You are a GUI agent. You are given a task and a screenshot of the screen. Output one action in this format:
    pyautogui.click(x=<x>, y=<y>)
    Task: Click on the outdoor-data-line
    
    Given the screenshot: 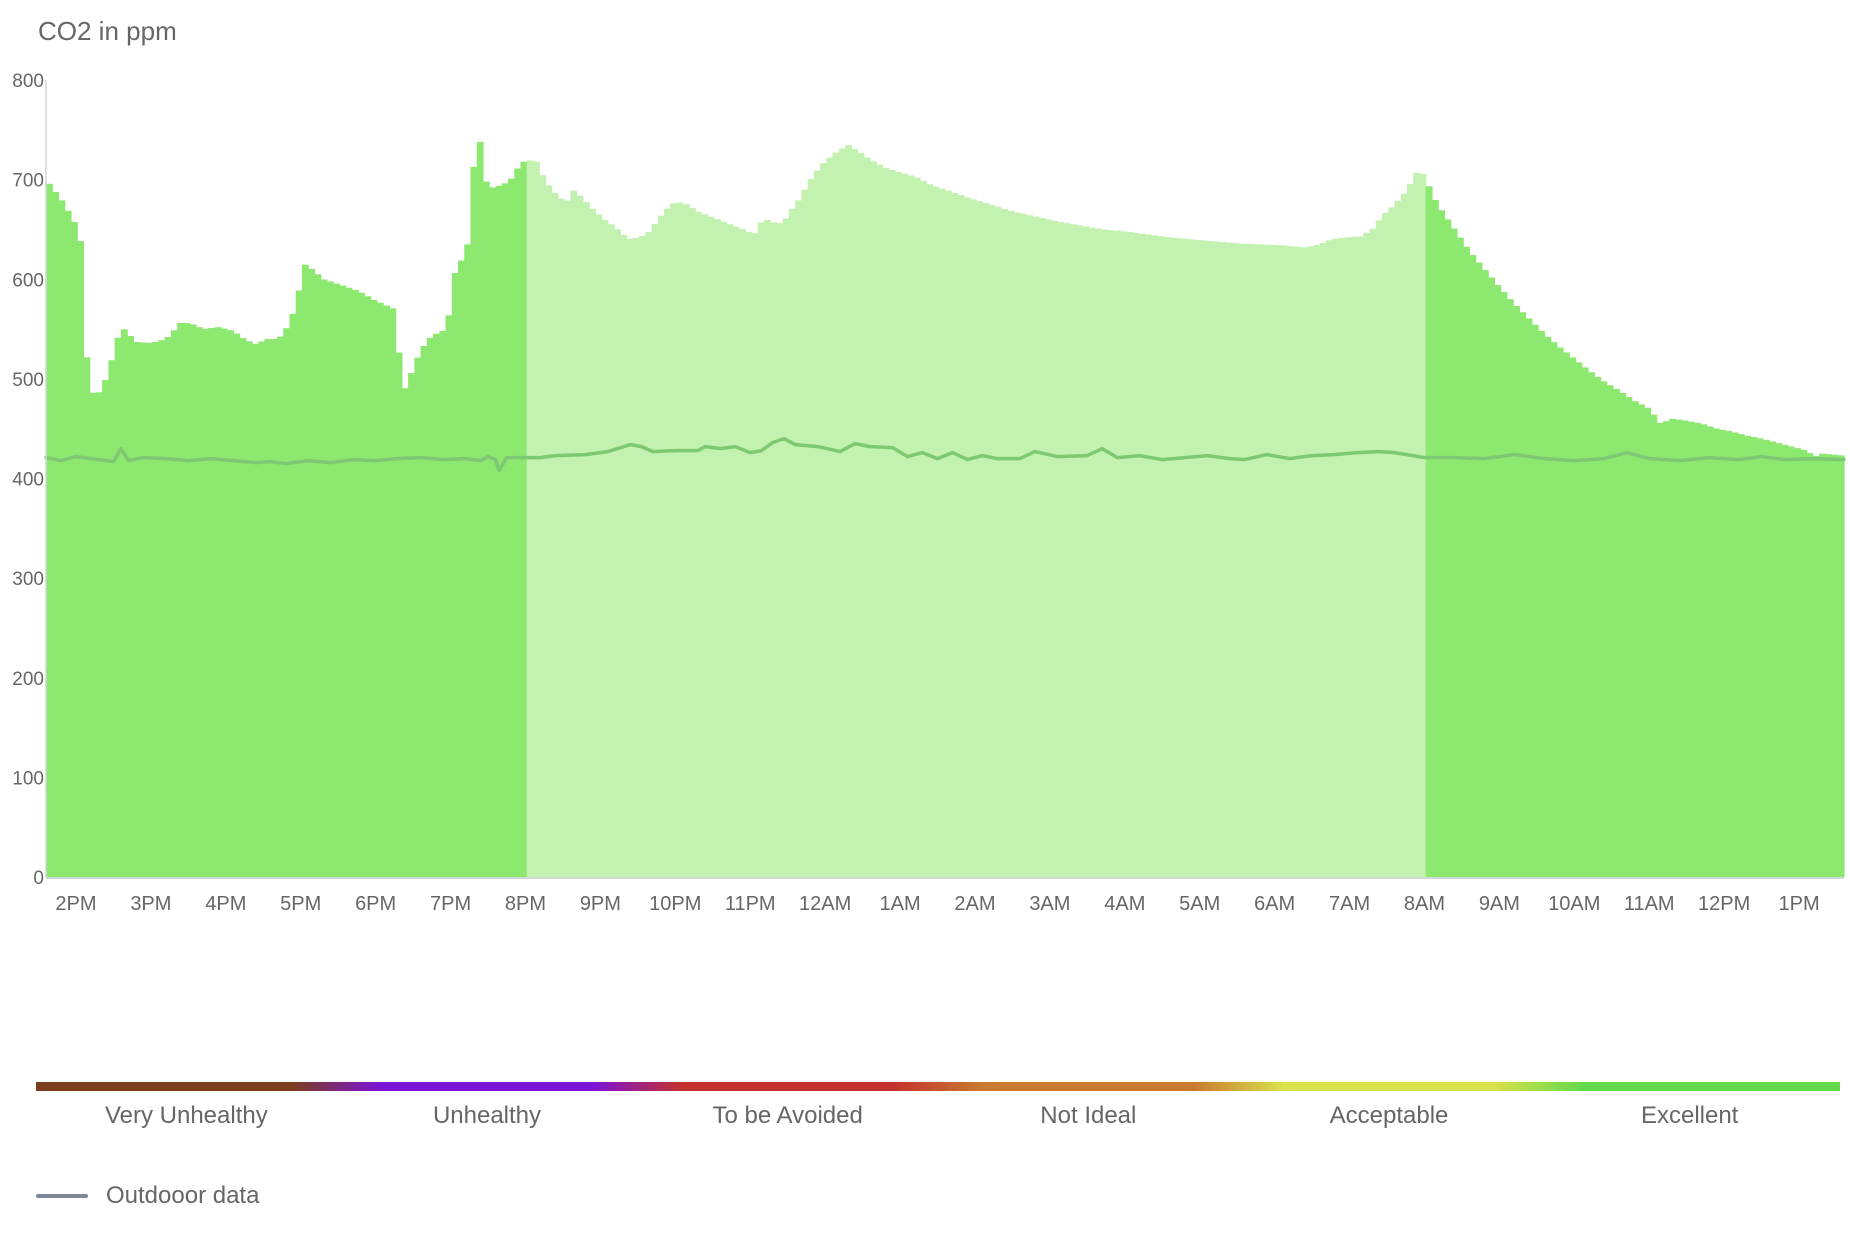 What is the action you would take?
    pyautogui.click(x=945, y=454)
    